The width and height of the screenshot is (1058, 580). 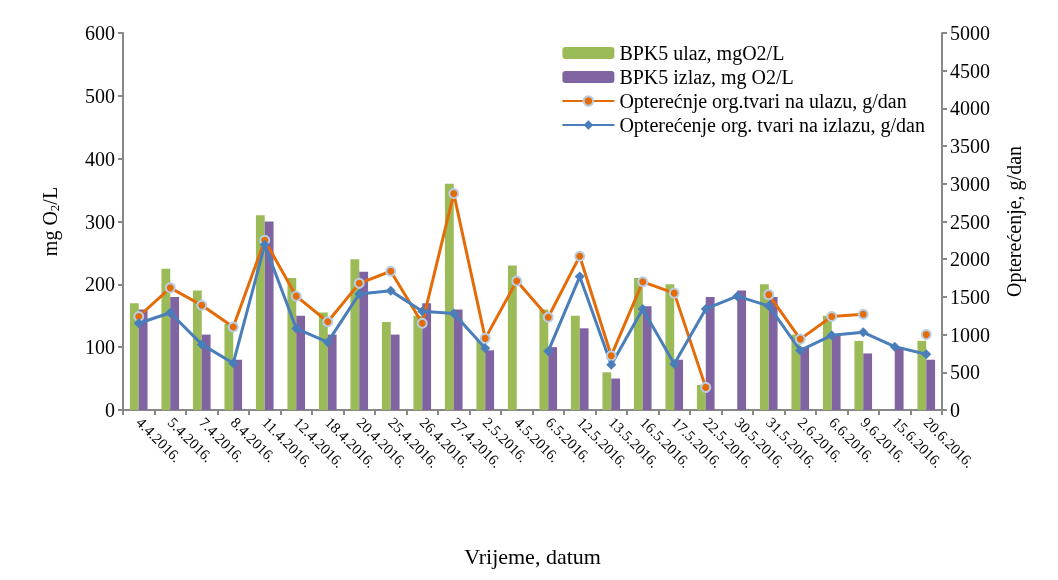 What do you see at coordinates (100, 158) in the screenshot?
I see `y-tick-label: 400` at bounding box center [100, 158].